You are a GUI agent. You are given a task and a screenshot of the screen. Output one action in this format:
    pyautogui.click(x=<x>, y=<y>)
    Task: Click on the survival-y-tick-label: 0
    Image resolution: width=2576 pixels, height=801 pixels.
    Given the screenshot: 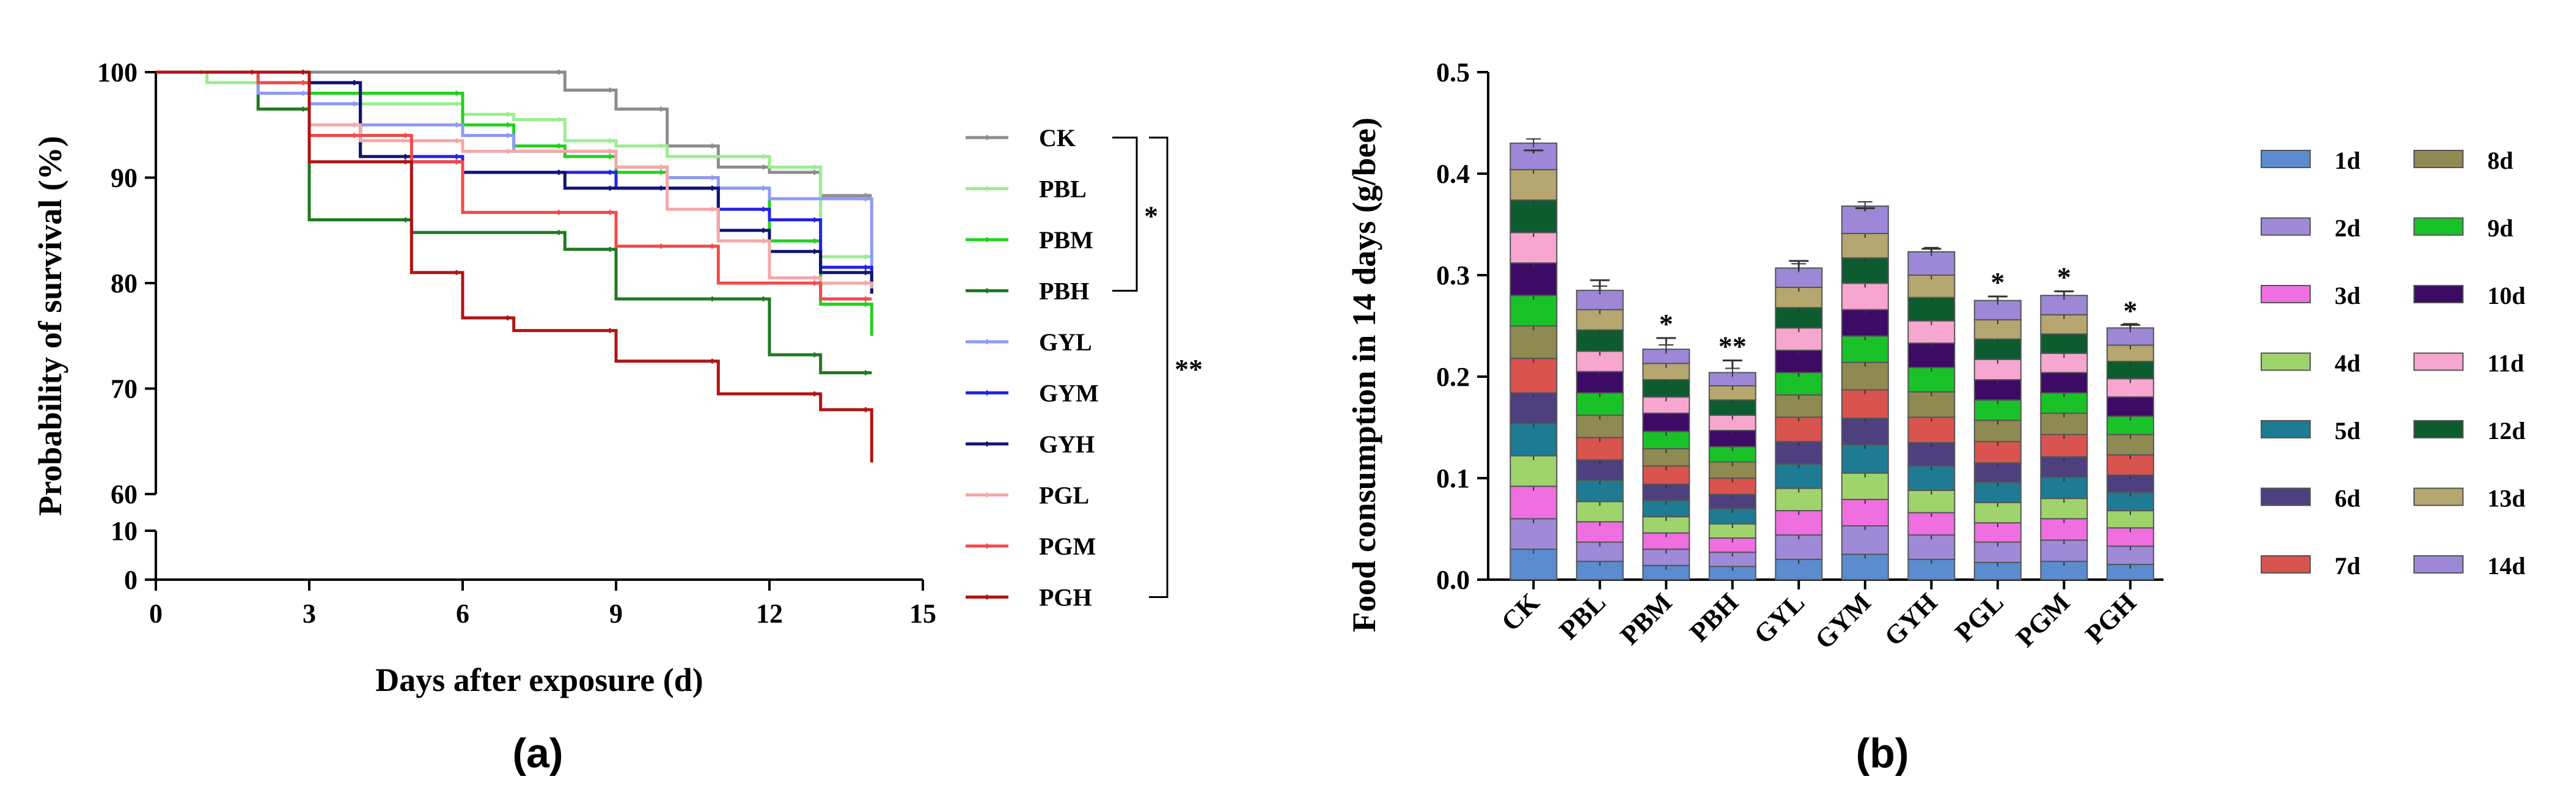 What is the action you would take?
    pyautogui.click(x=131, y=580)
    